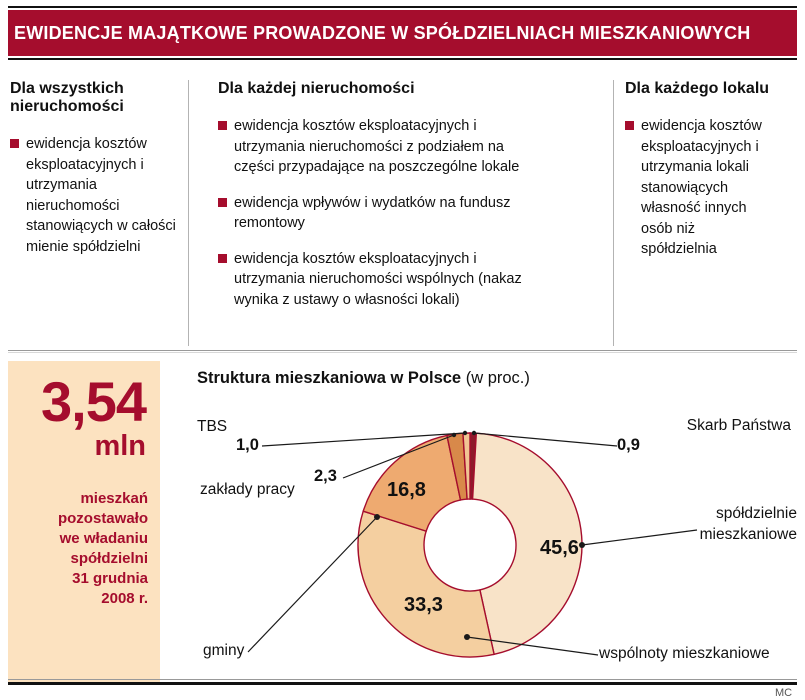 This screenshot has width=805, height=700. I want to click on leader-line-skarb-panstwa, so click(545, 439).